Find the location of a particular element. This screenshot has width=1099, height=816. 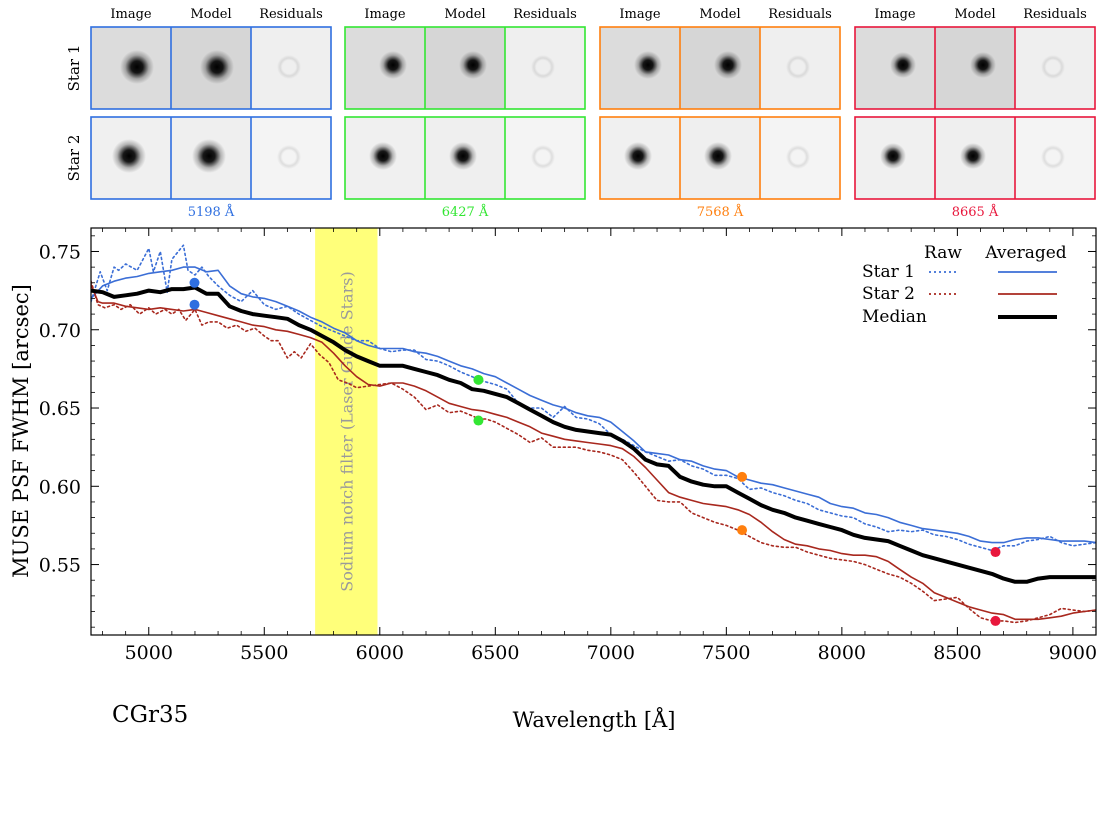

x-tick-label: 6500 is located at coordinates (495, 653).